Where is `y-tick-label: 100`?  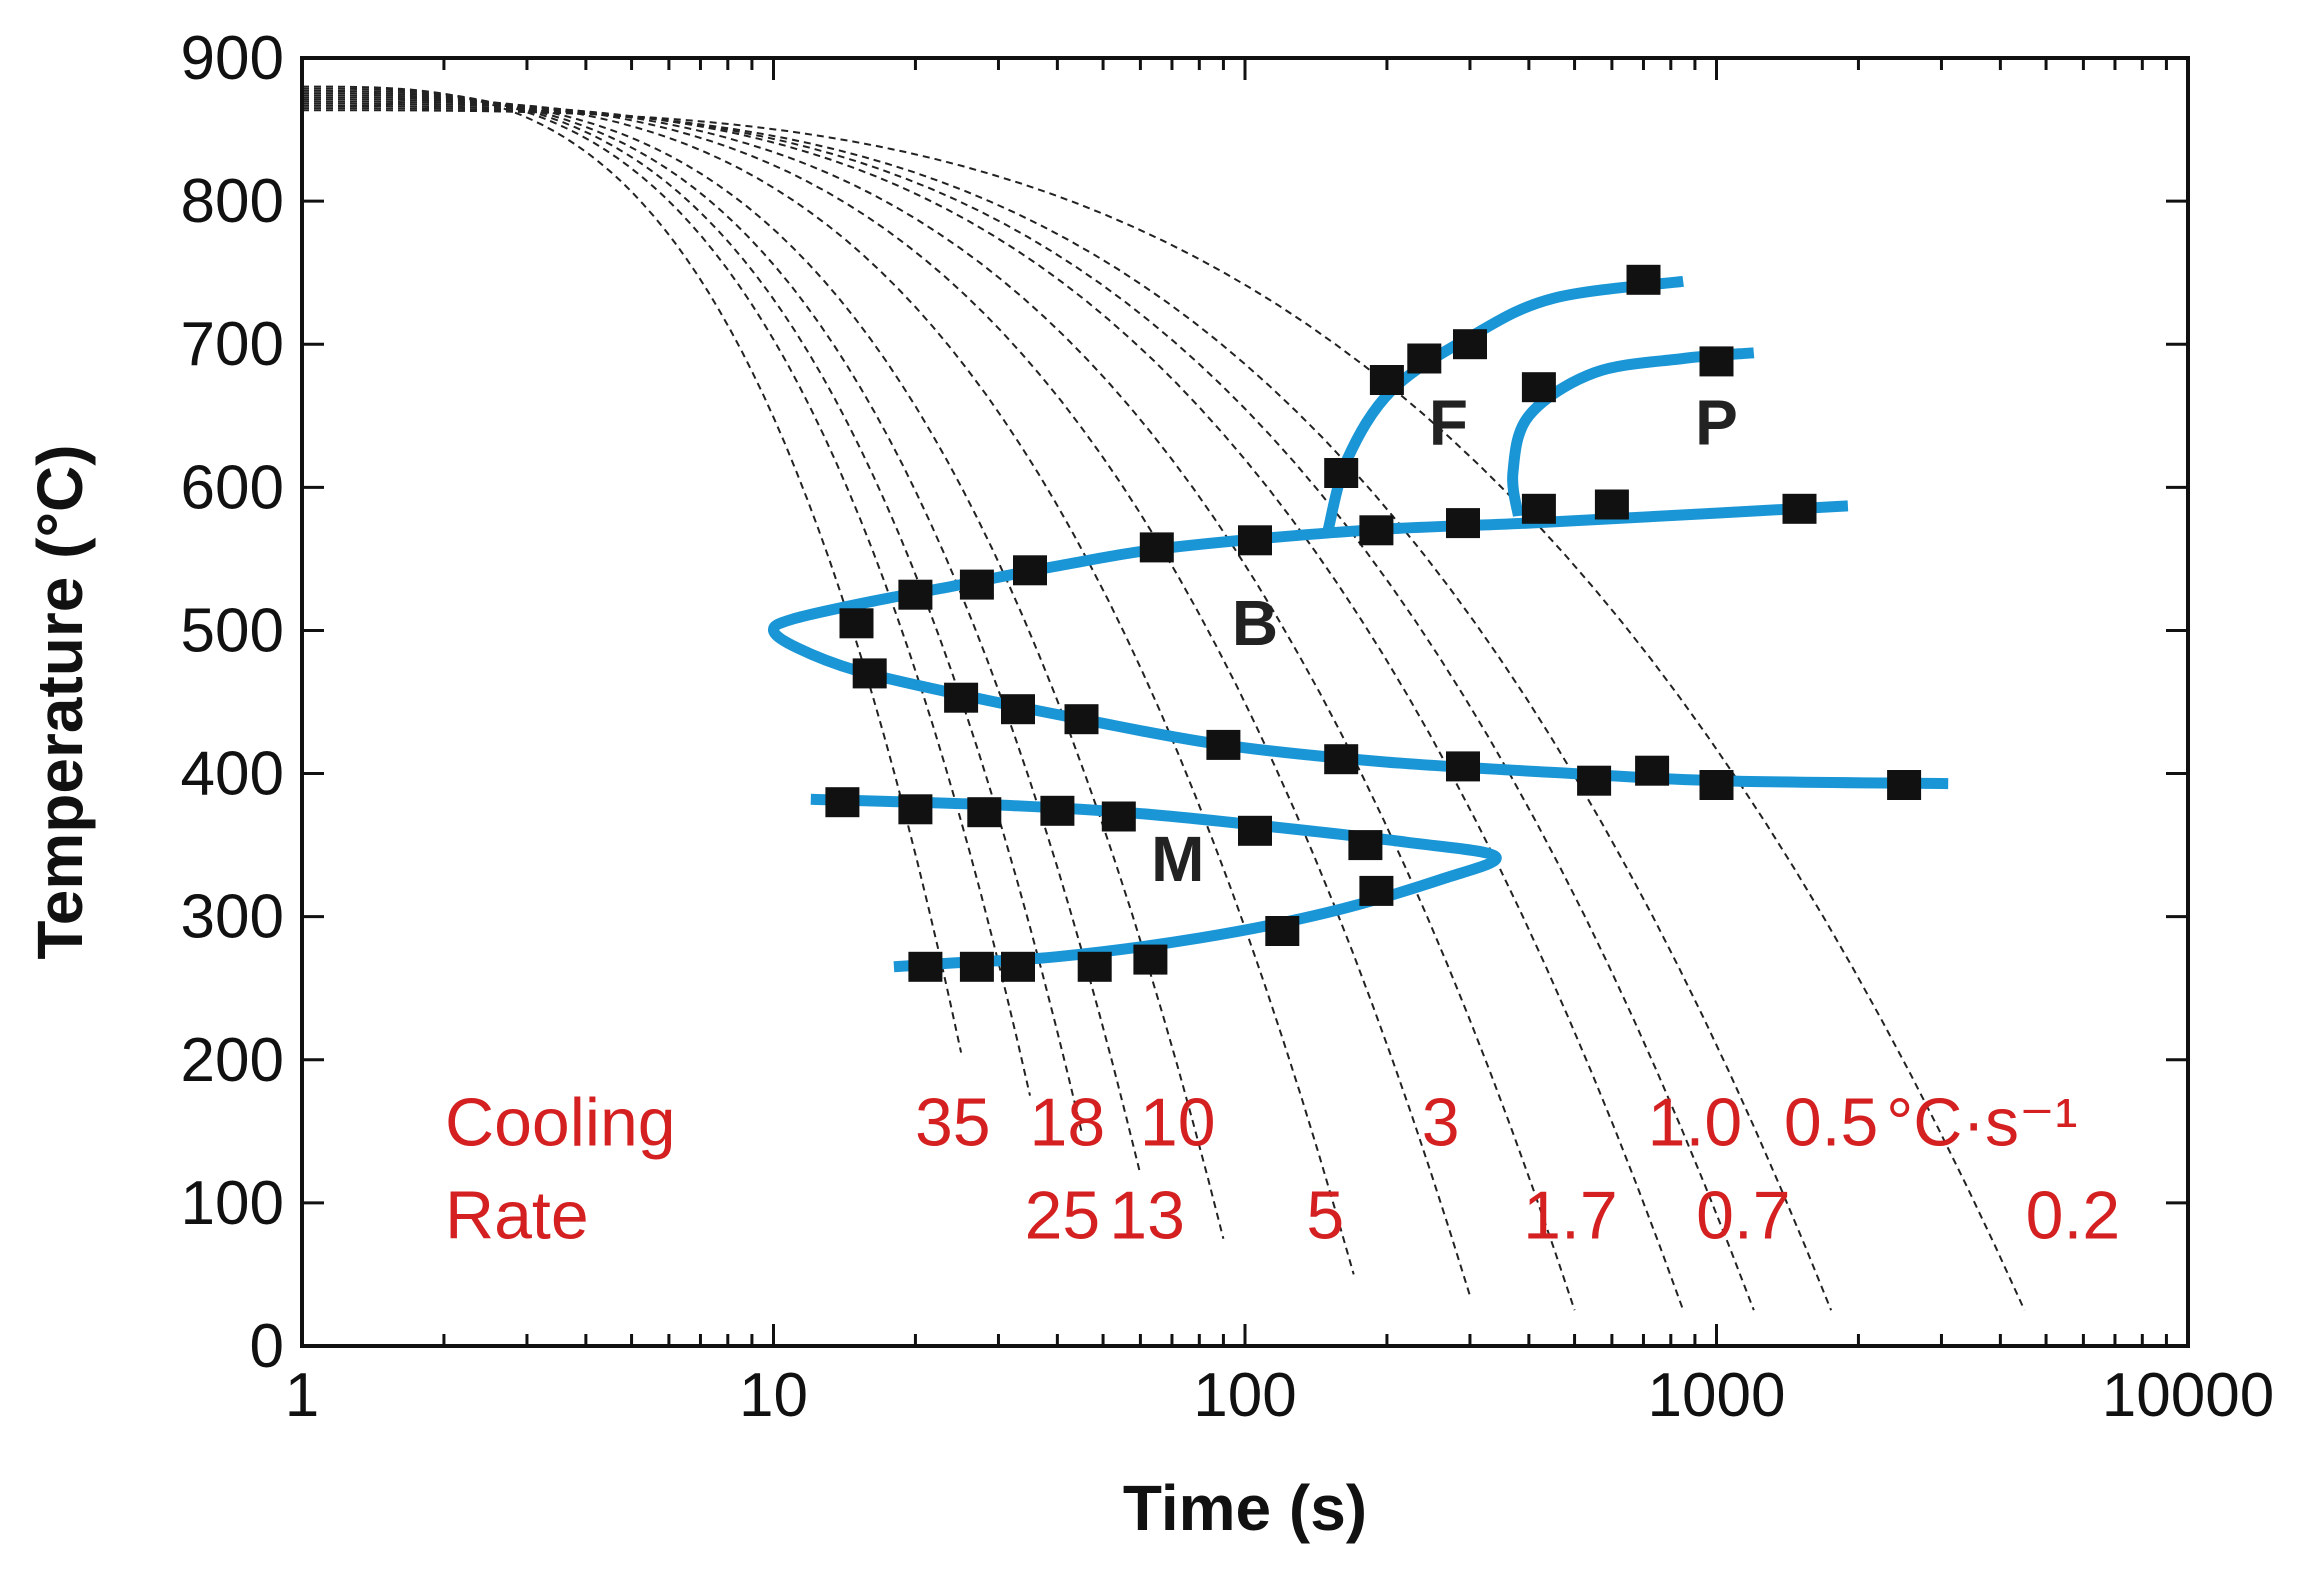 y-tick-label: 100 is located at coordinates (232, 1203).